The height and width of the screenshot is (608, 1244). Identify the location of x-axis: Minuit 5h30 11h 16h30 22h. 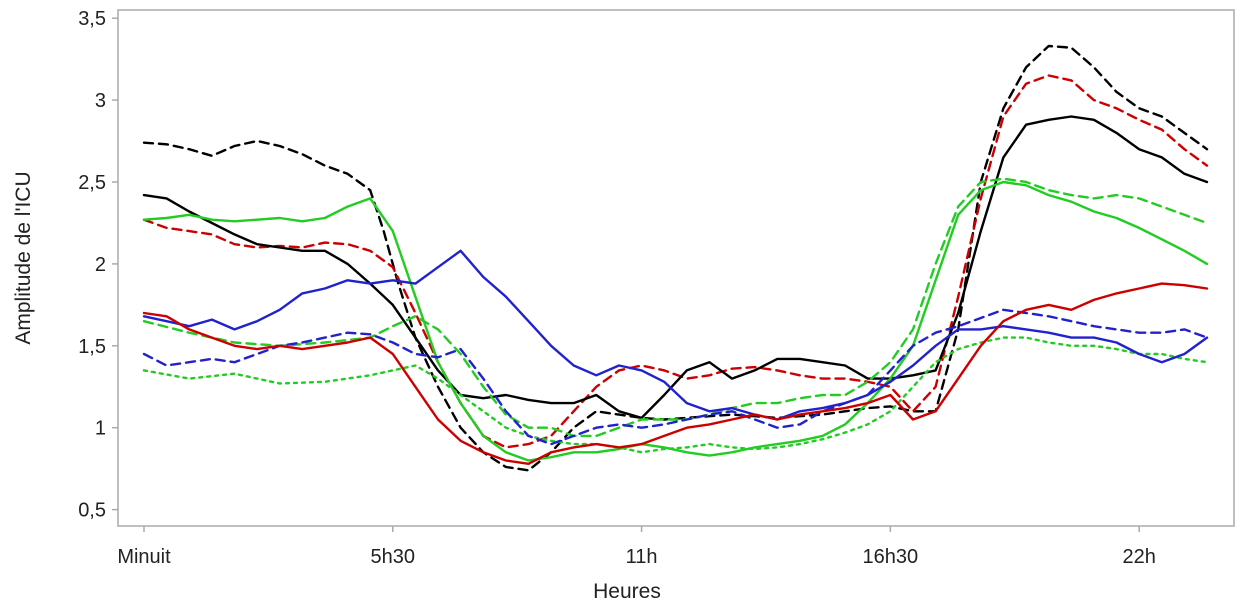
(636, 547).